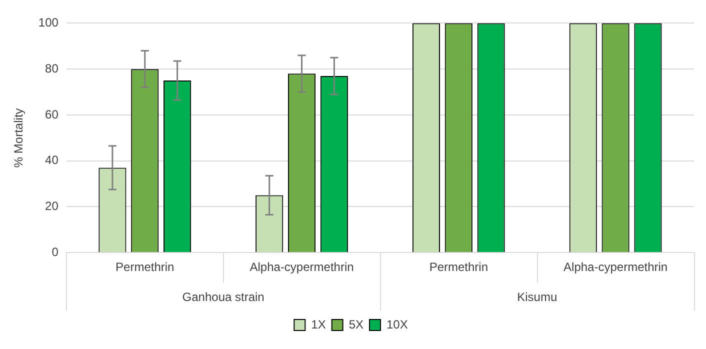 The image size is (706, 349). What do you see at coordinates (397, 324) in the screenshot?
I see `legend-label: 10X` at bounding box center [397, 324].